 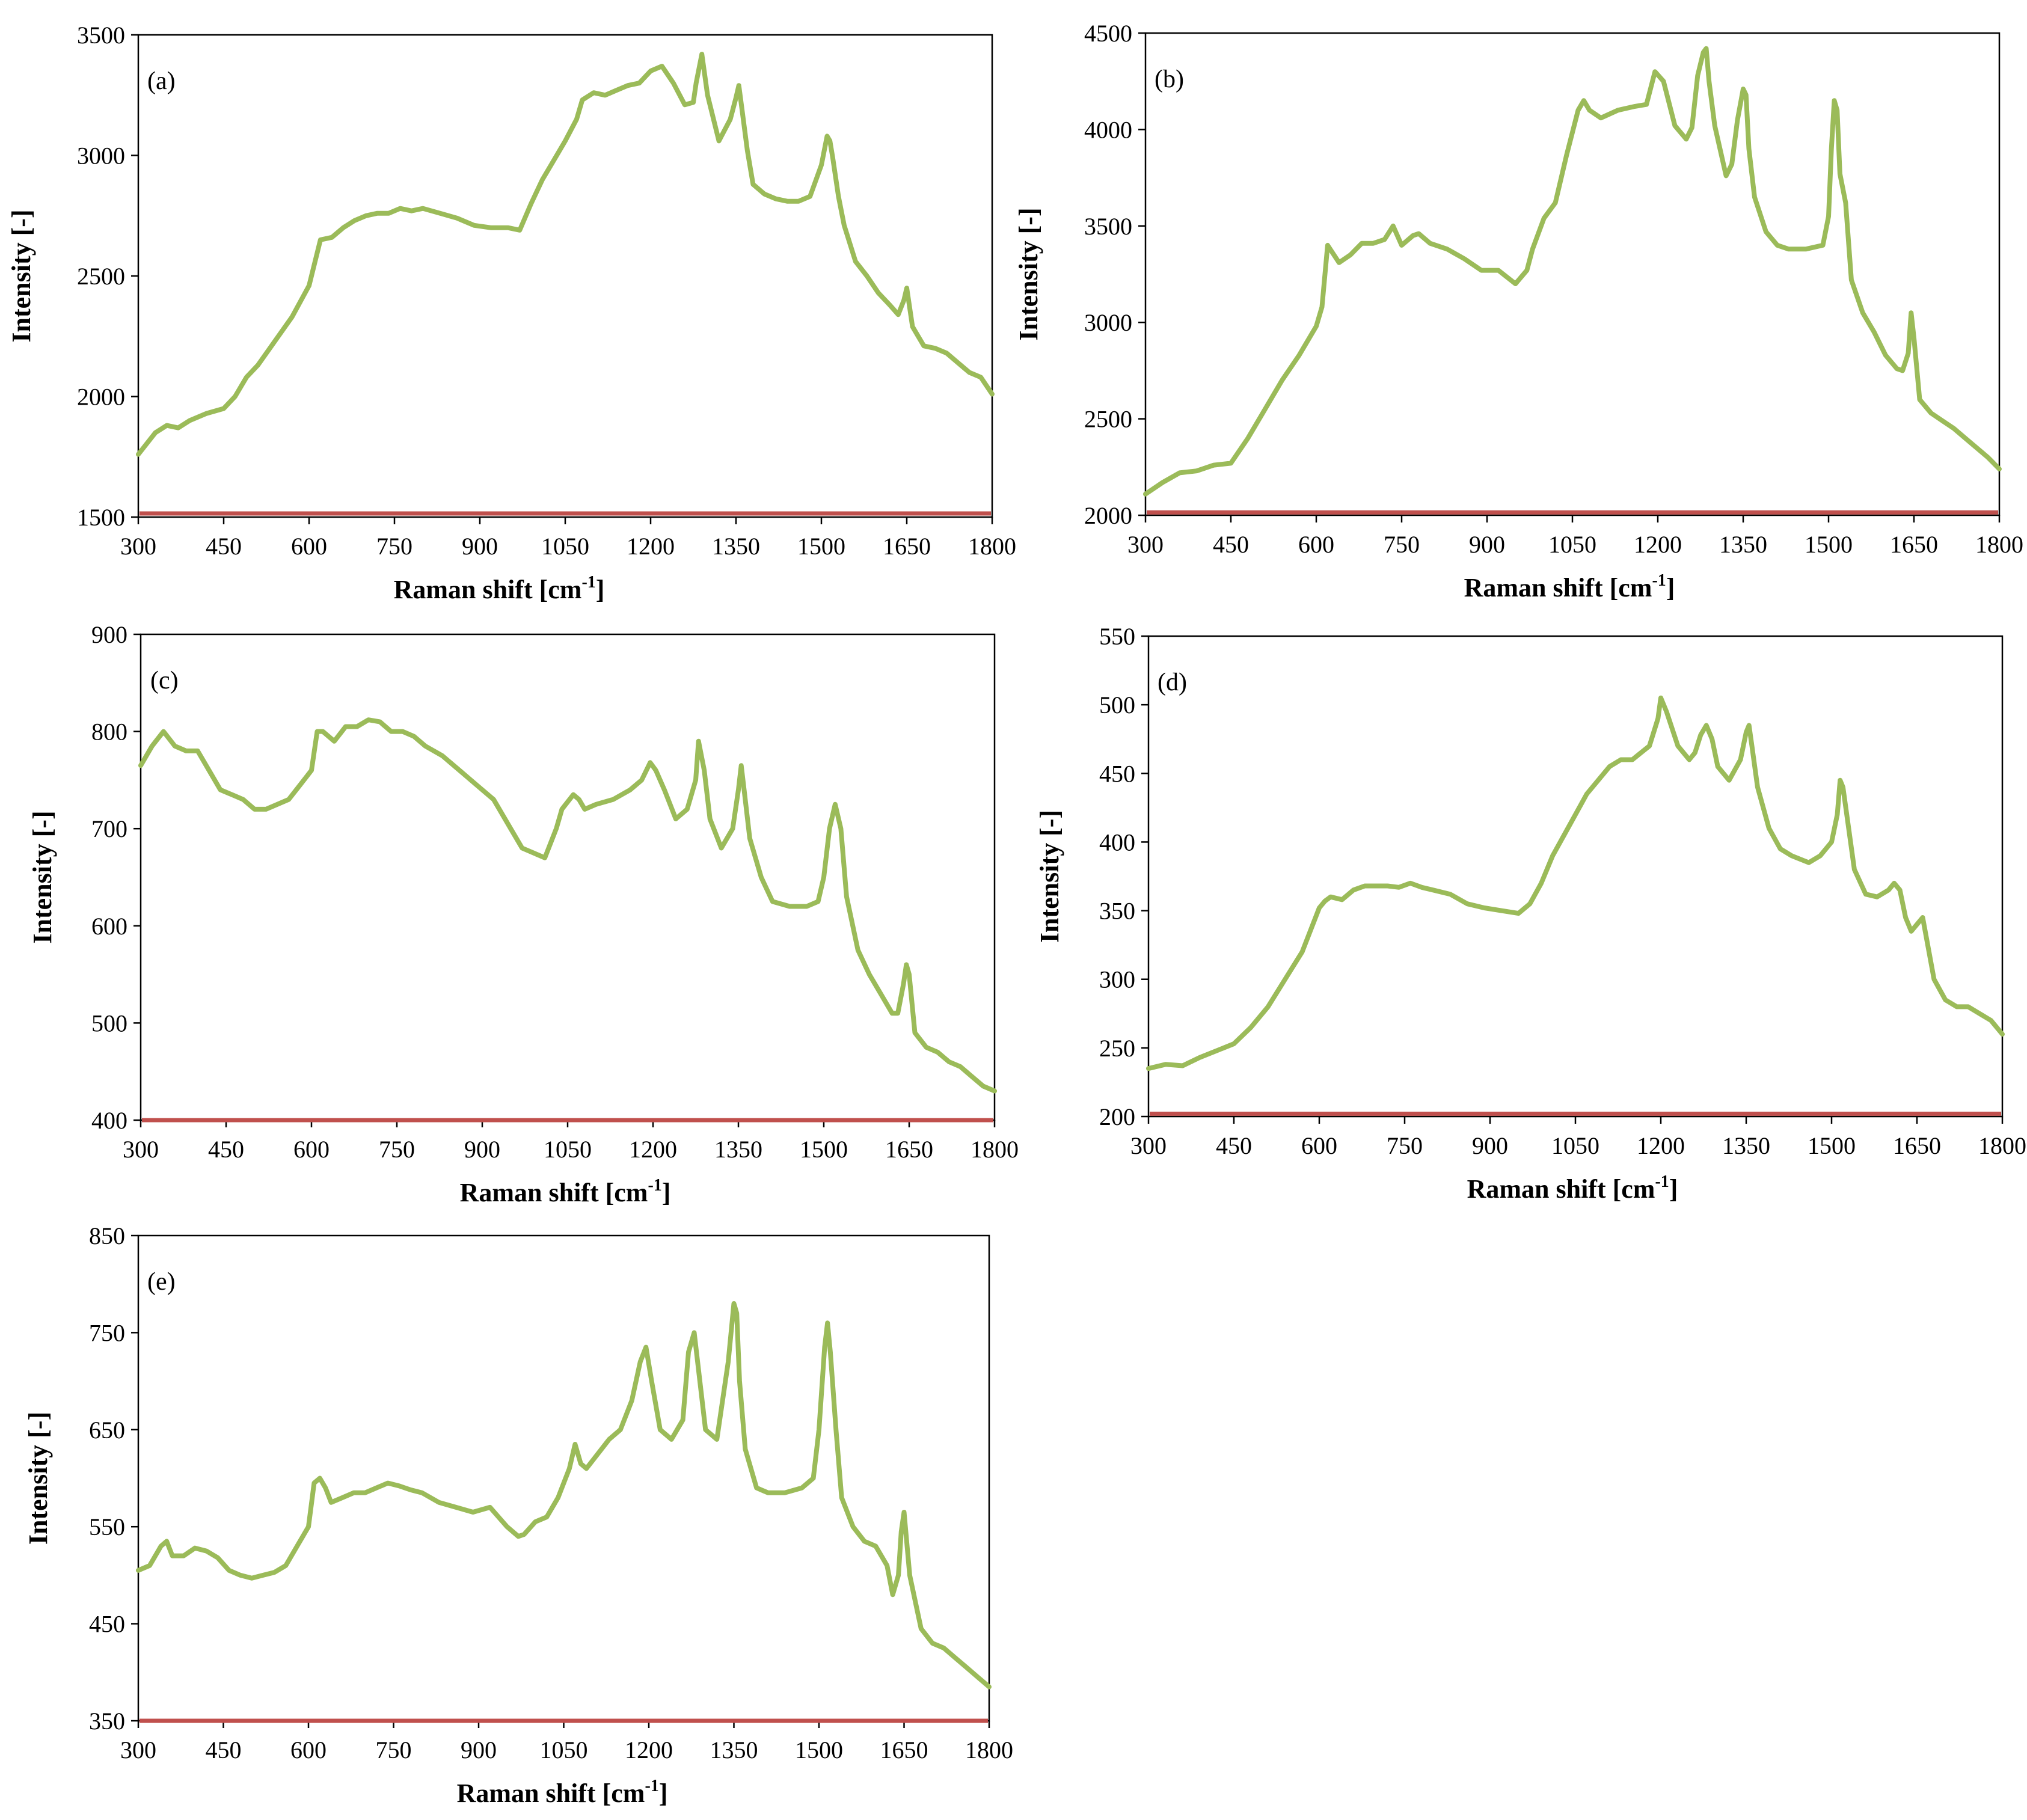 I want to click on panel-b-x-tick-label: 750, so click(x=1402, y=545).